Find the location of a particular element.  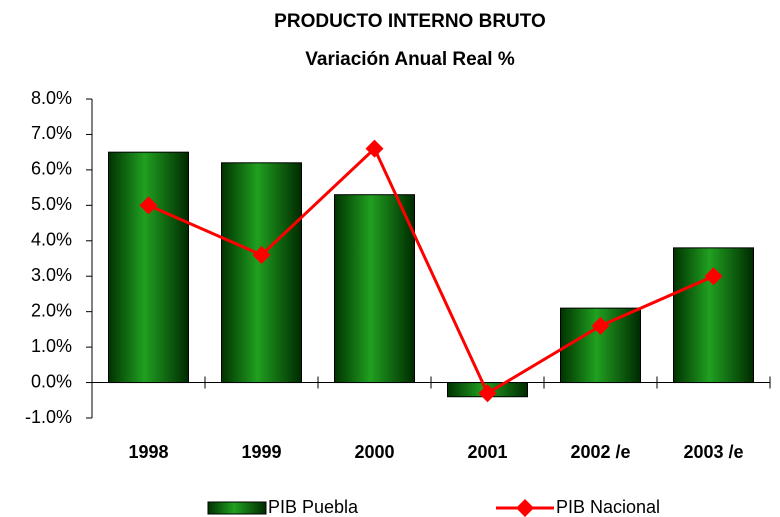

y-tick-label: 0.0% is located at coordinates (51, 381).